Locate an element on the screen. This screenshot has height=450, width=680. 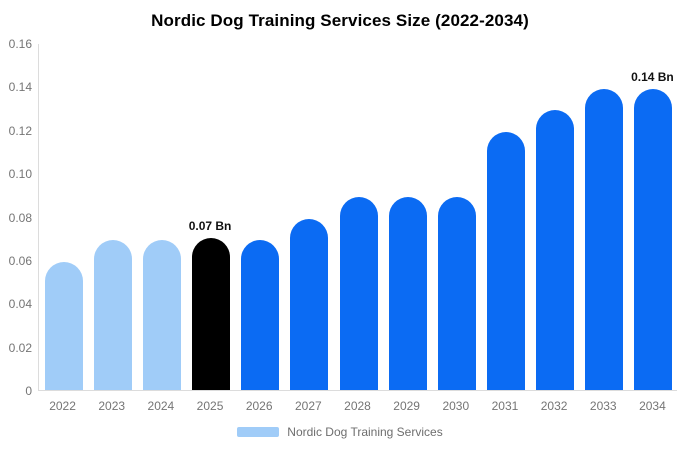
bar-2025 is located at coordinates (211, 314).